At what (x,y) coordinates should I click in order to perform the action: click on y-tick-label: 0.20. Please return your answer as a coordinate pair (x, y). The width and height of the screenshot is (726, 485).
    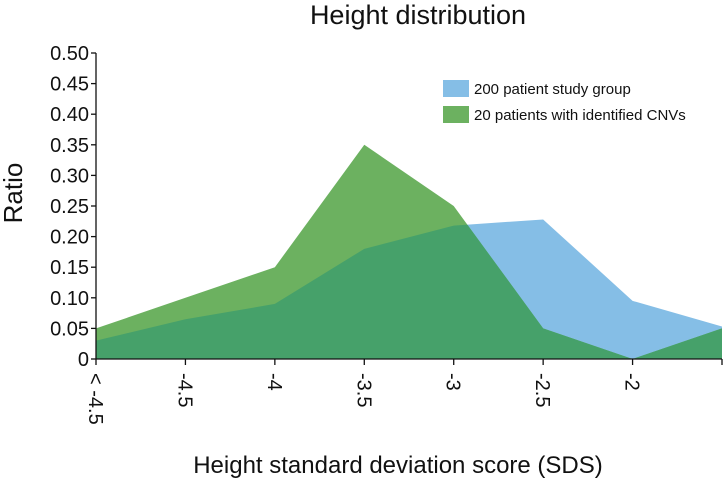
    Looking at the image, I should click on (69, 238).